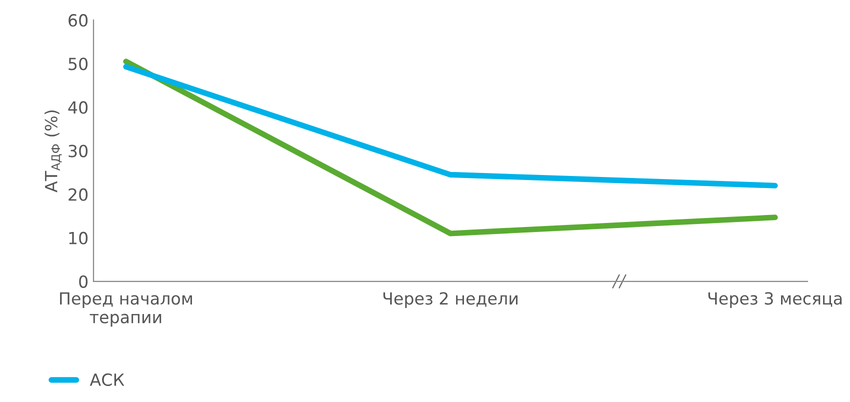 The height and width of the screenshot is (402, 850). I want to click on x-tick-label: Перед началом терапии, so click(126, 309).